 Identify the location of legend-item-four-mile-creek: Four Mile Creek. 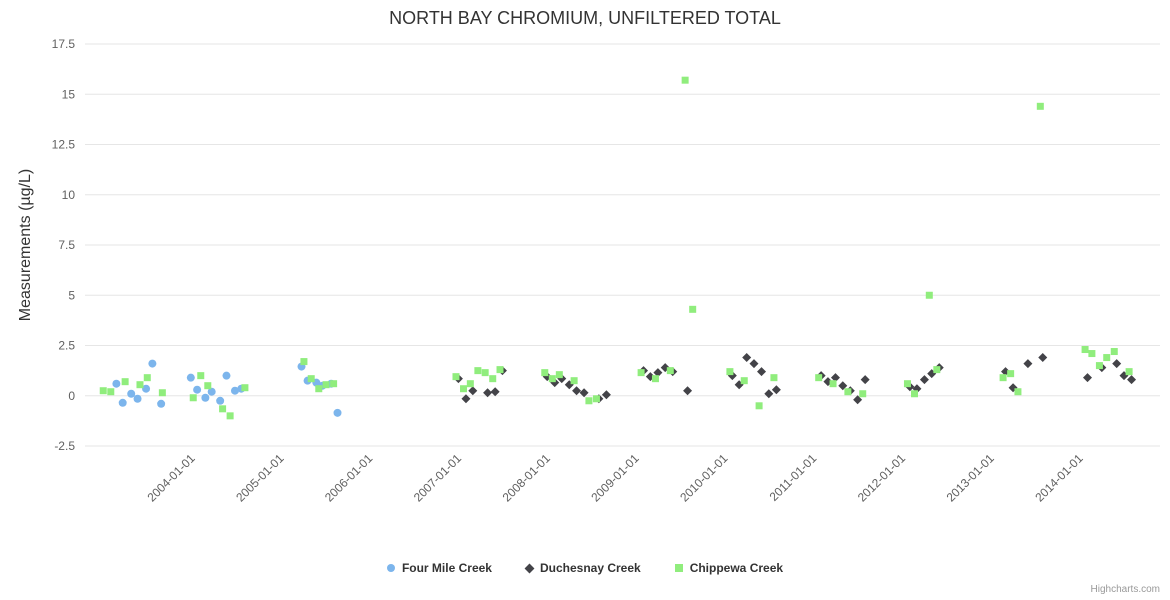
(439, 568).